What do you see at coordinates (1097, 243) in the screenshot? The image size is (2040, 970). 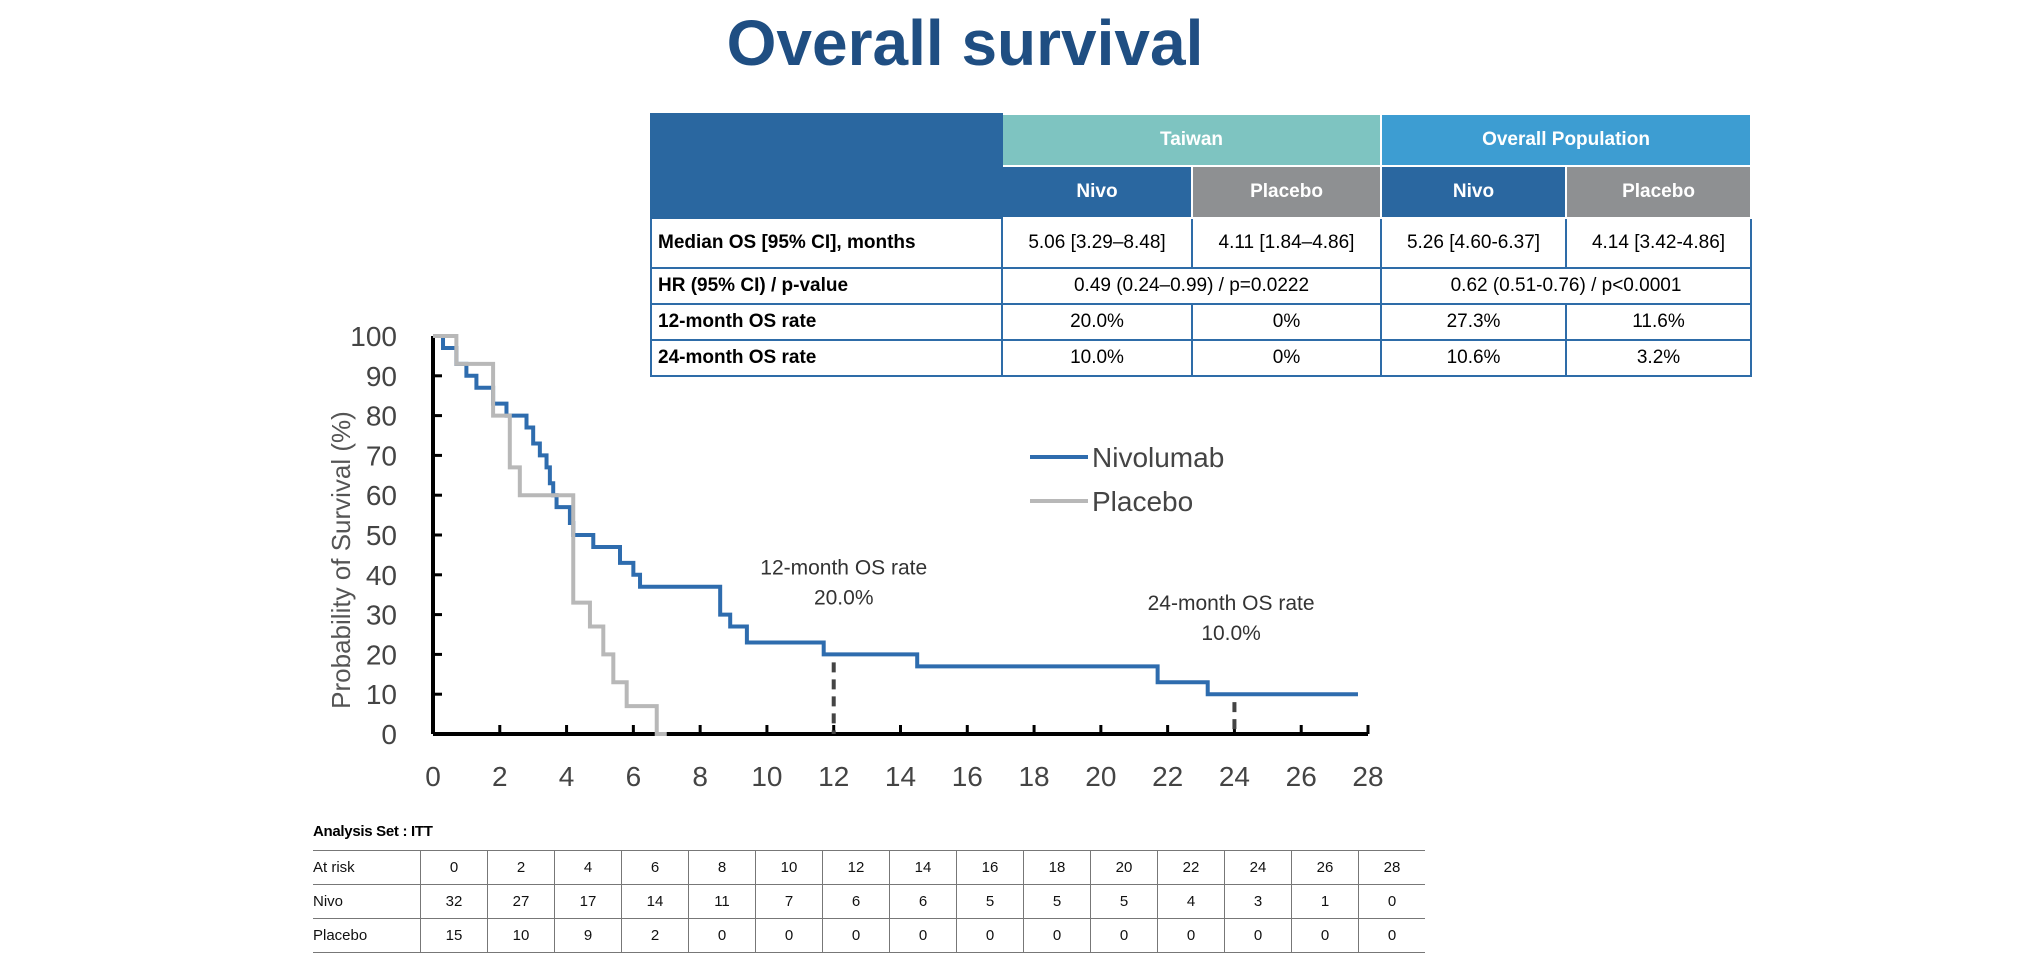 I see `table-cell: 5.06 [3.29–8.48]` at bounding box center [1097, 243].